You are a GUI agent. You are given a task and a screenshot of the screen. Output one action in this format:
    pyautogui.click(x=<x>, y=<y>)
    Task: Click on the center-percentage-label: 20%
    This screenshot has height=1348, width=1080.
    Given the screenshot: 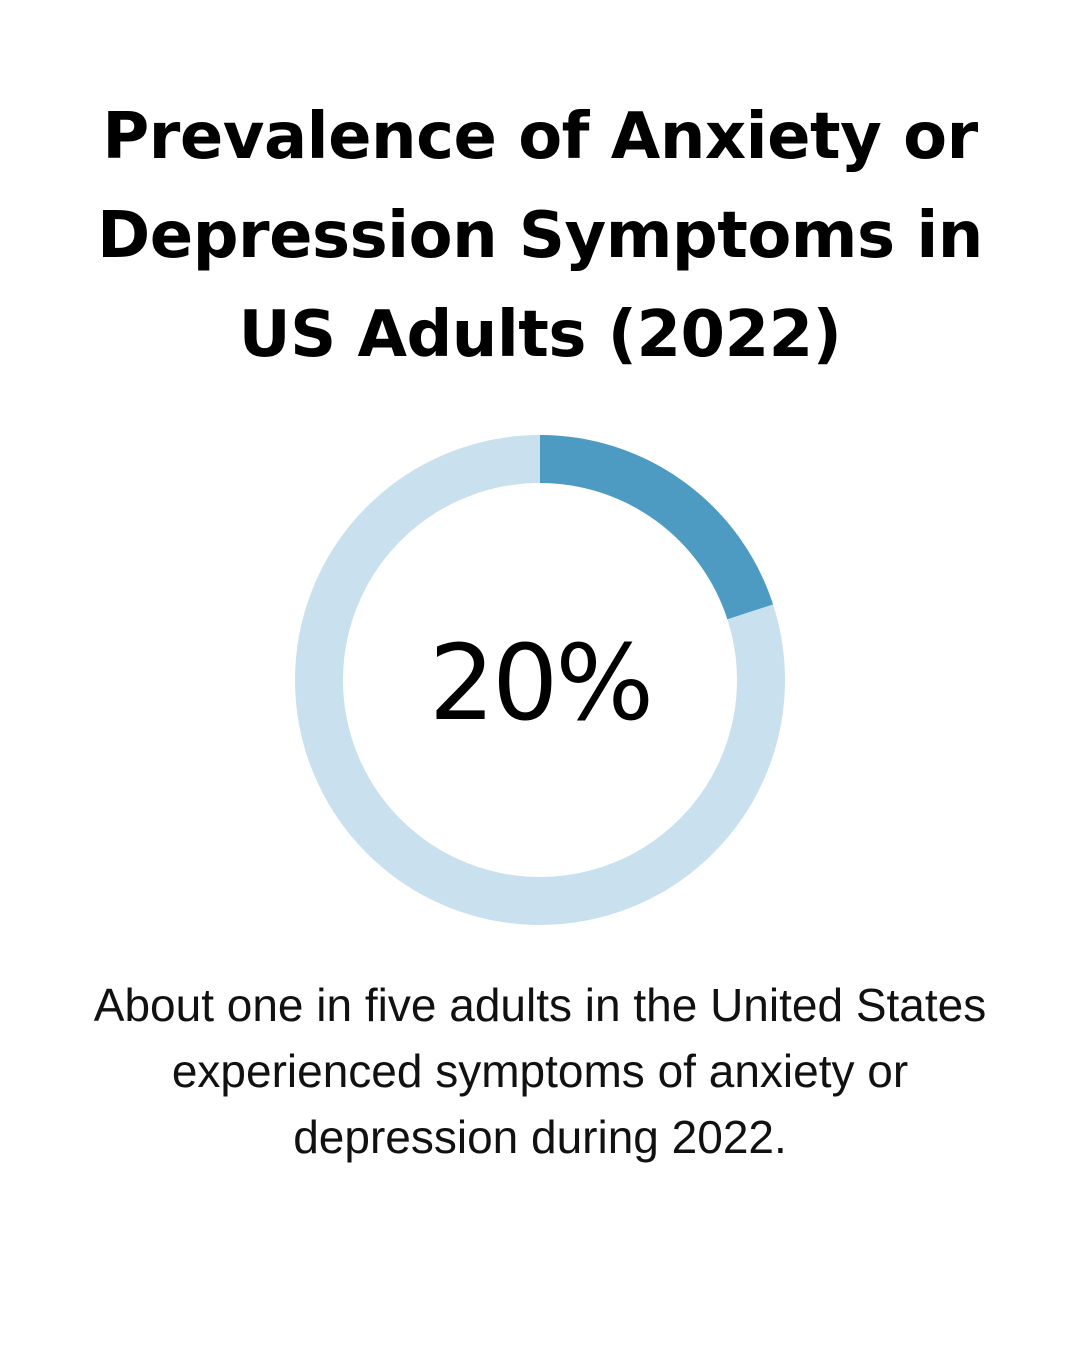 What is the action you would take?
    pyautogui.click(x=541, y=683)
    